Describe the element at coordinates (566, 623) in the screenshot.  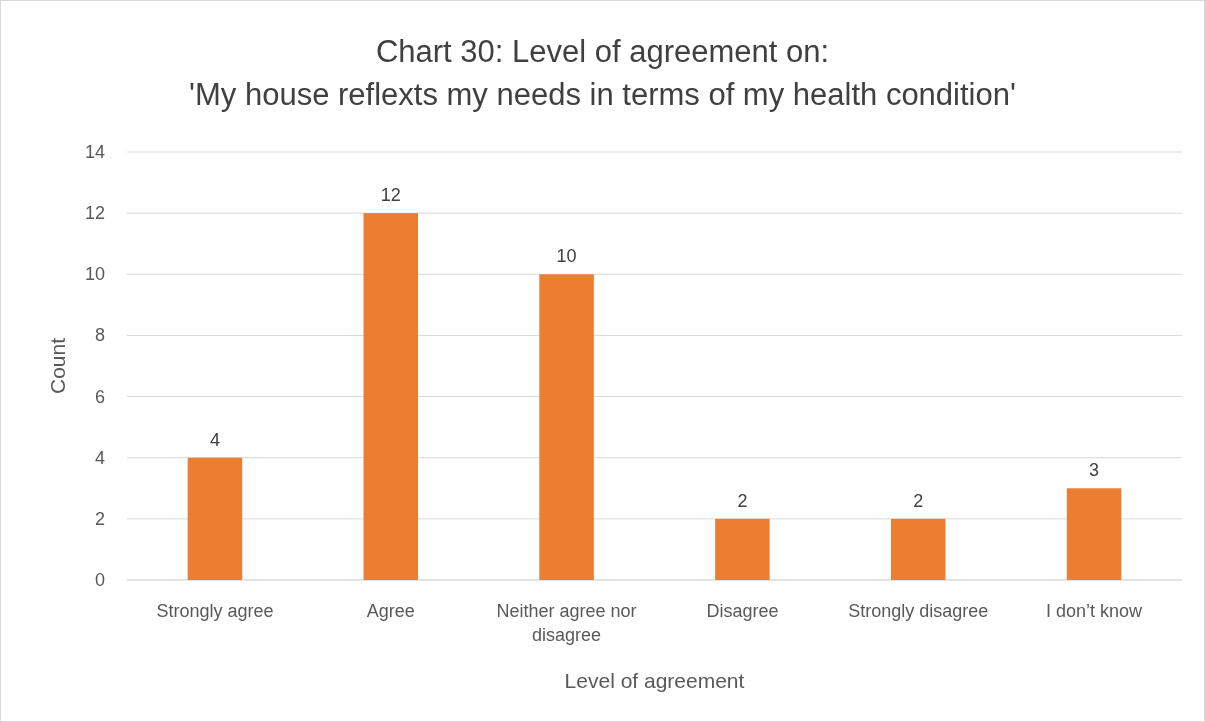
I see `x-tick-label: Neither agree nor disagree` at that location.